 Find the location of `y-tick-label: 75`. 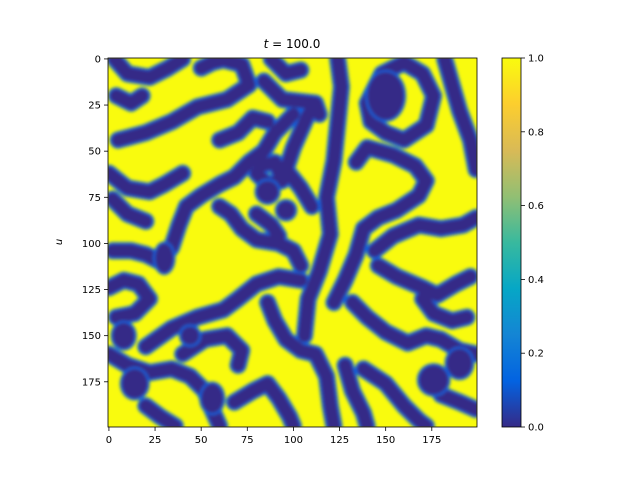

y-tick-label: 75 is located at coordinates (94, 198).